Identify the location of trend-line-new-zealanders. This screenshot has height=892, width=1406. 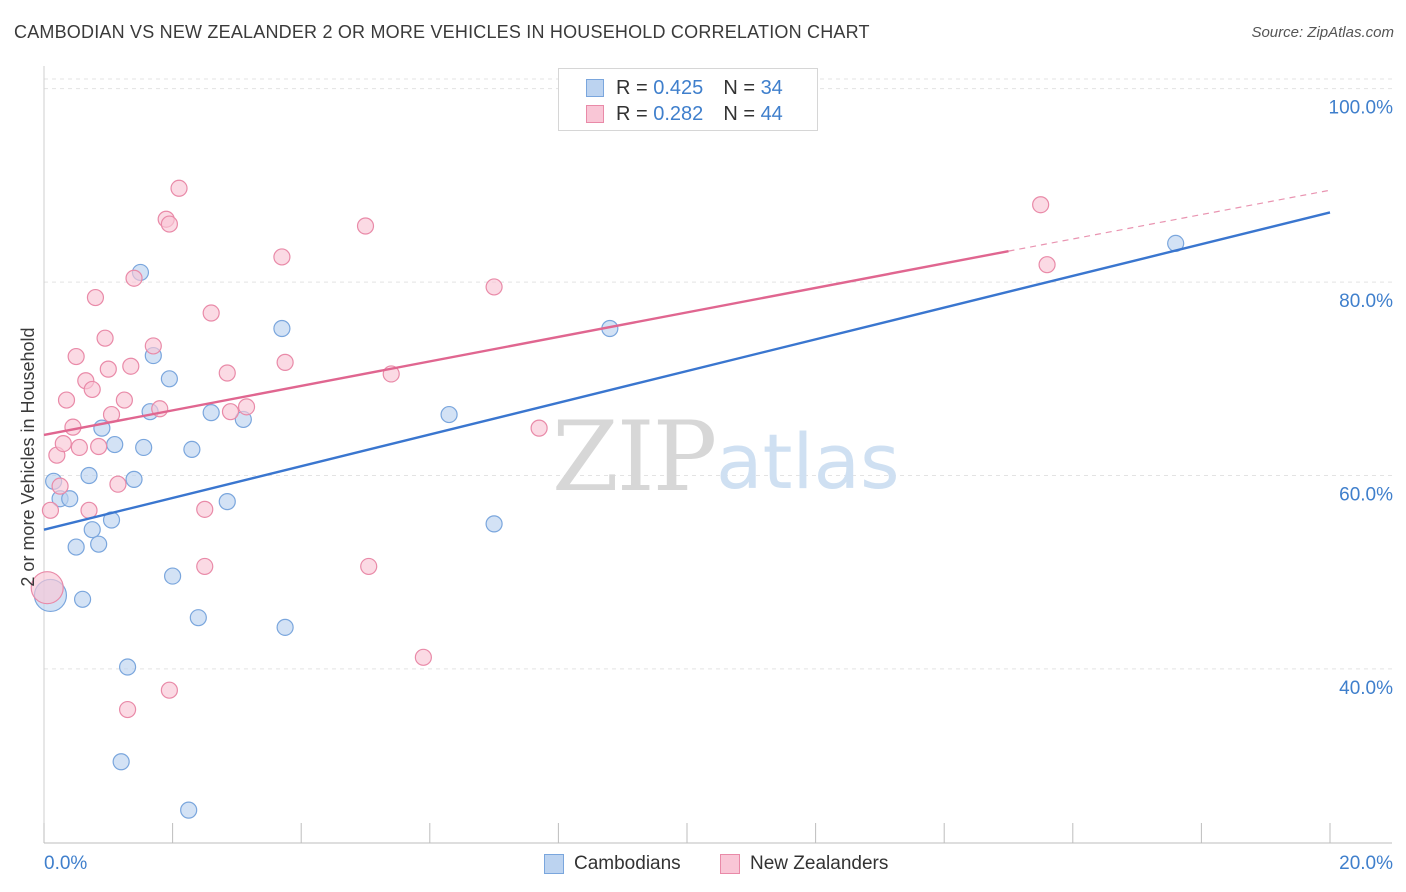
(526, 343).